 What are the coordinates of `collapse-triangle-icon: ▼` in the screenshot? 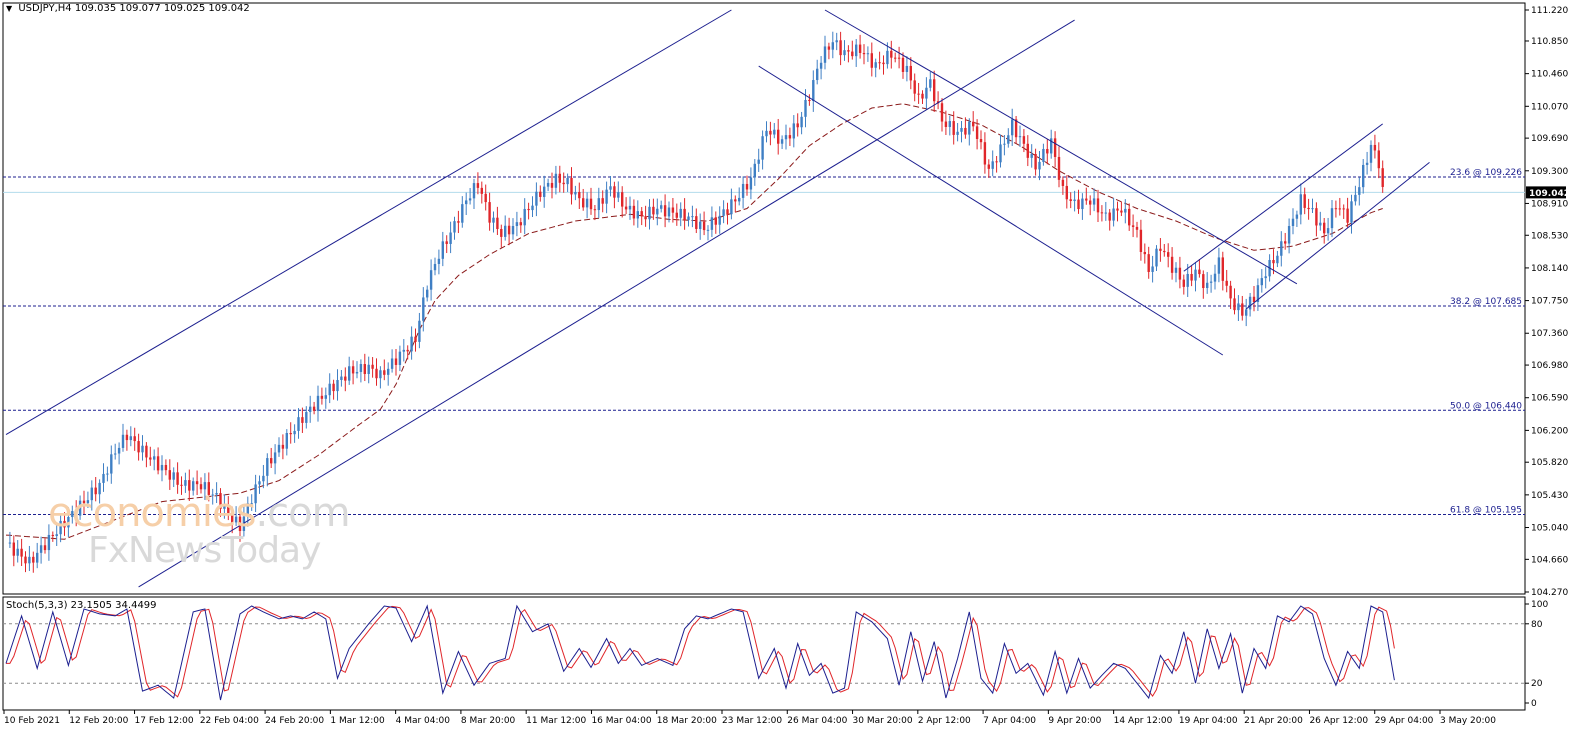 It's located at (9, 8).